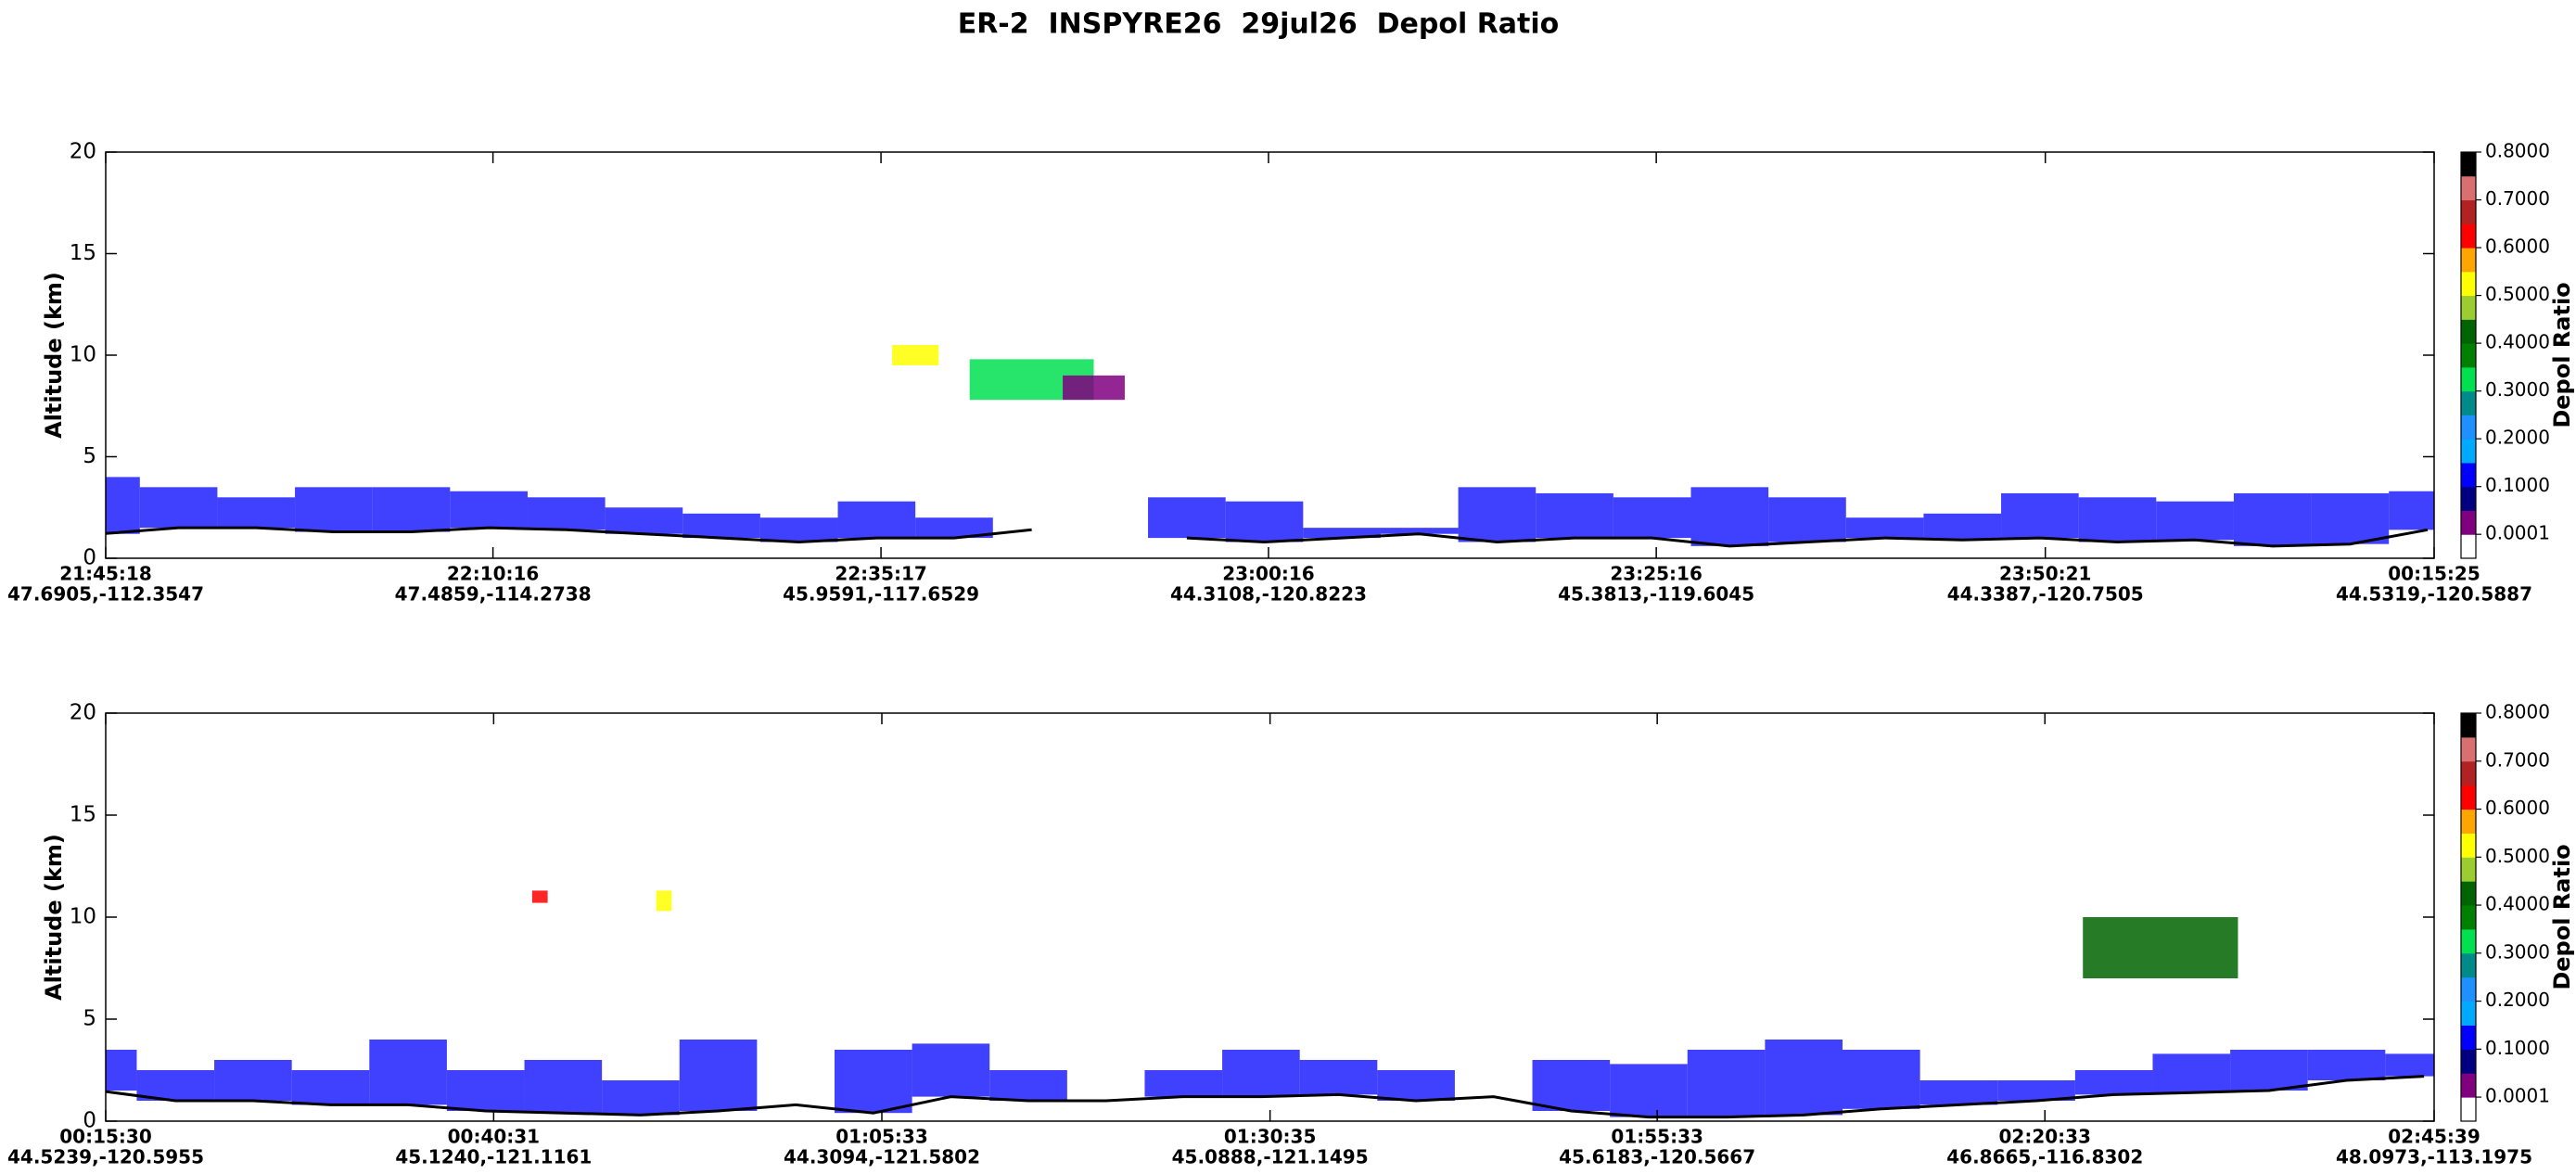 The image size is (2576, 1174). I want to click on x-tick-time: 02:45:39, so click(2434, 1137).